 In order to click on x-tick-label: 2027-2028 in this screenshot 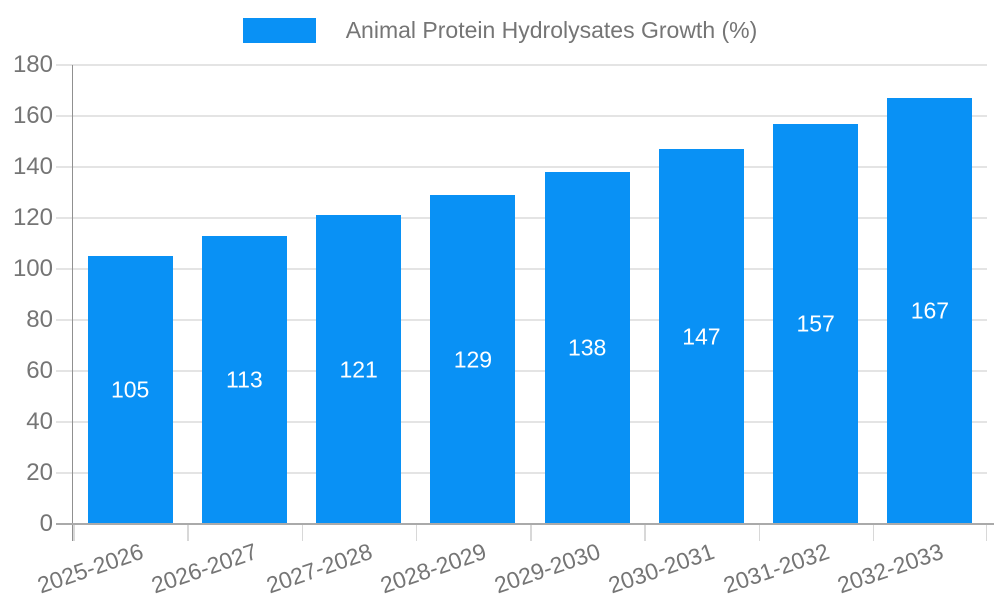, I will do `click(319, 568)`.